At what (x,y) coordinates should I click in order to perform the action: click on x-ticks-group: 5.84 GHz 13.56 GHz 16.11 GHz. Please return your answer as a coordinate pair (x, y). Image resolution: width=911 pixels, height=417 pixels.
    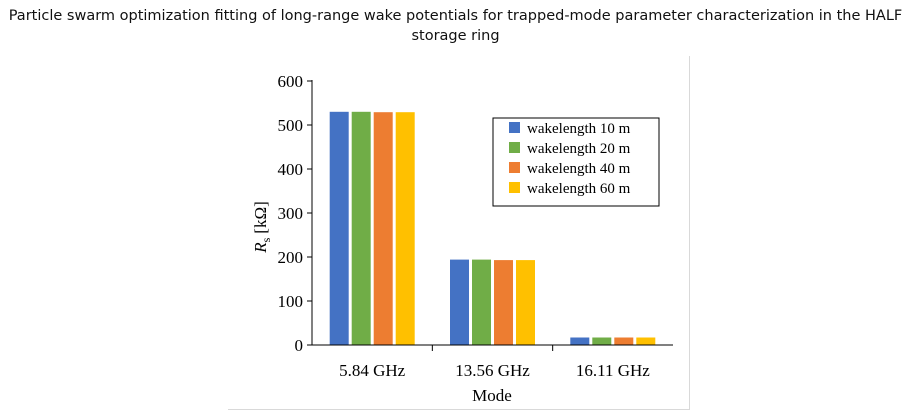
    Looking at the image, I should click on (494, 362).